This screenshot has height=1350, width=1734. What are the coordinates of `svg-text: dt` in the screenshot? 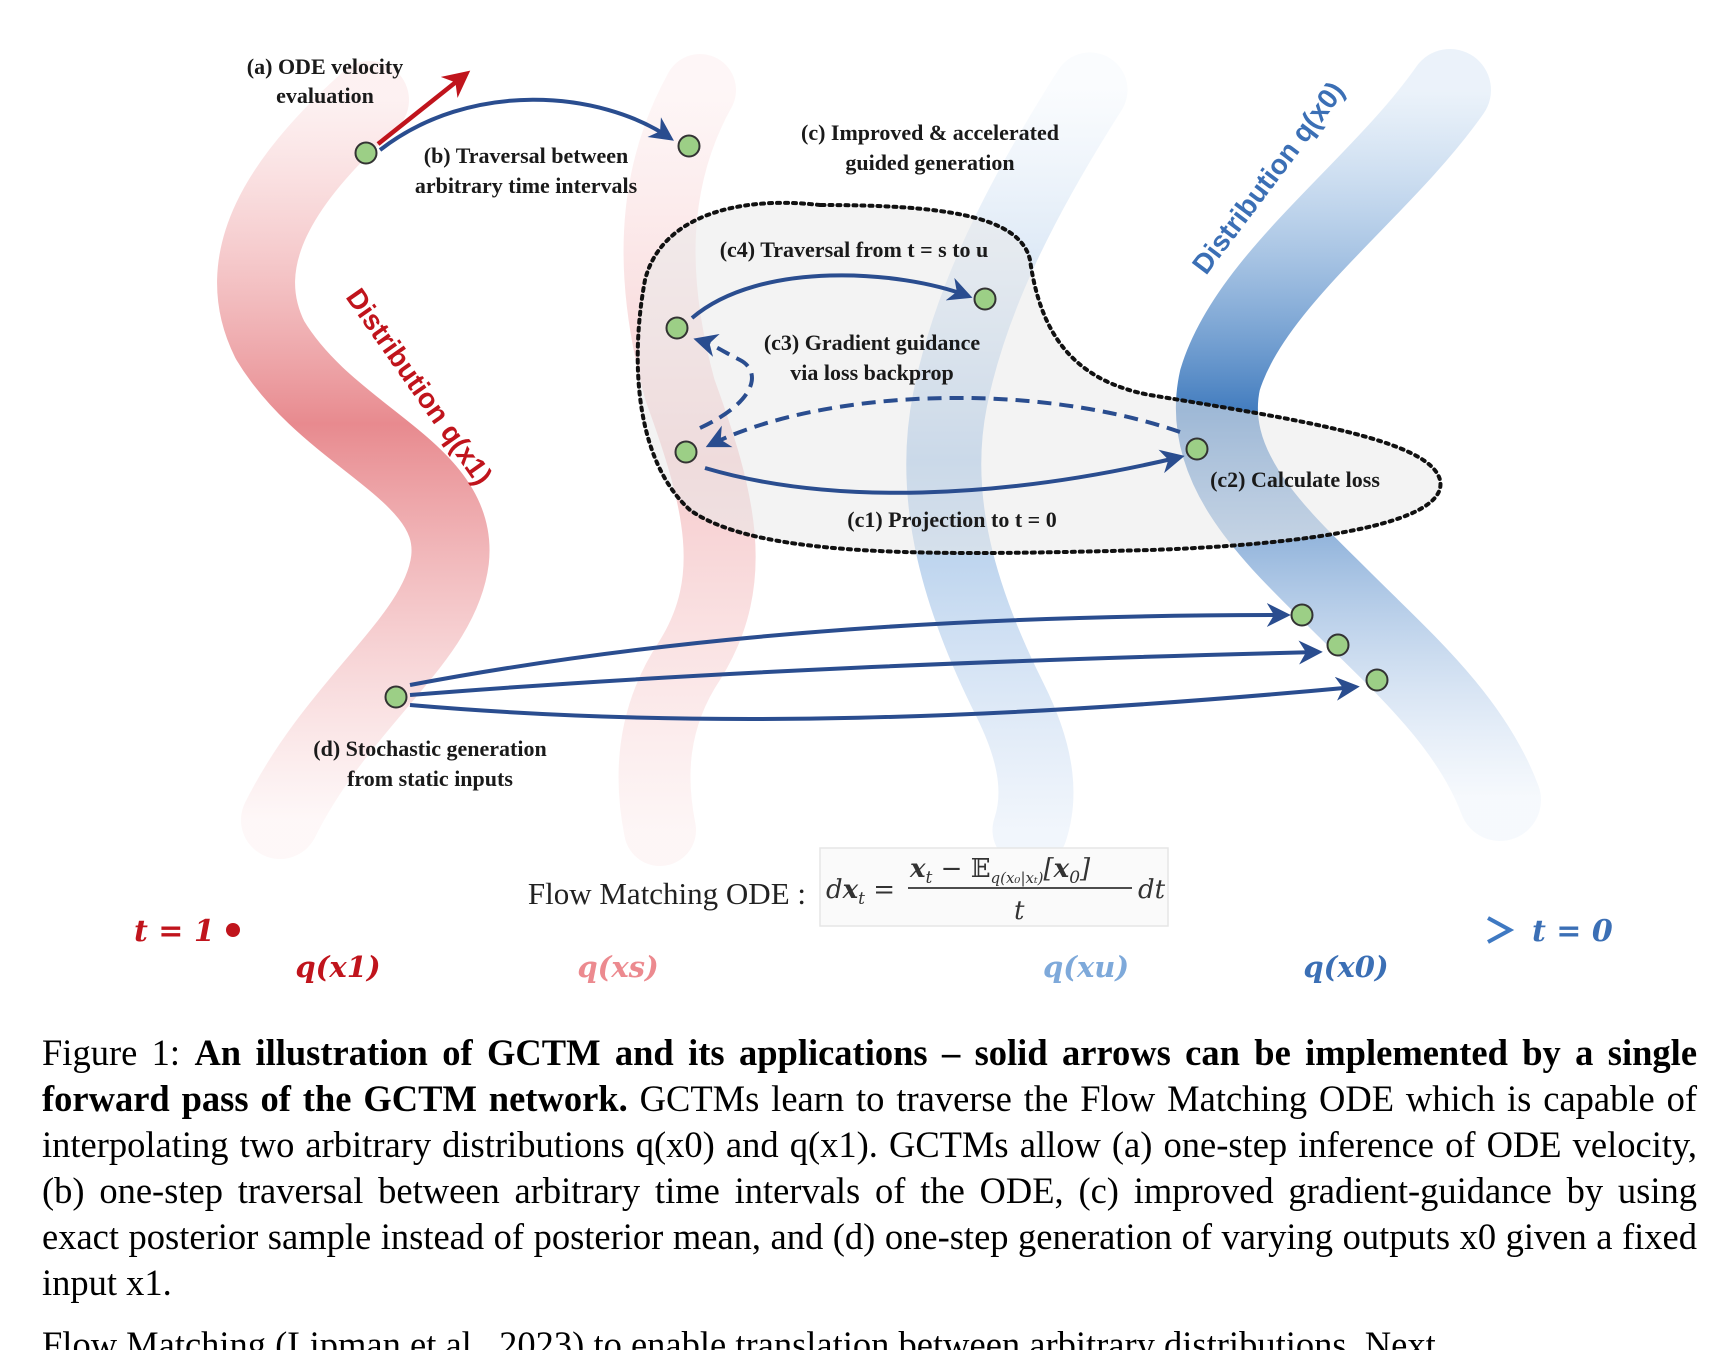 It's located at (1152, 890).